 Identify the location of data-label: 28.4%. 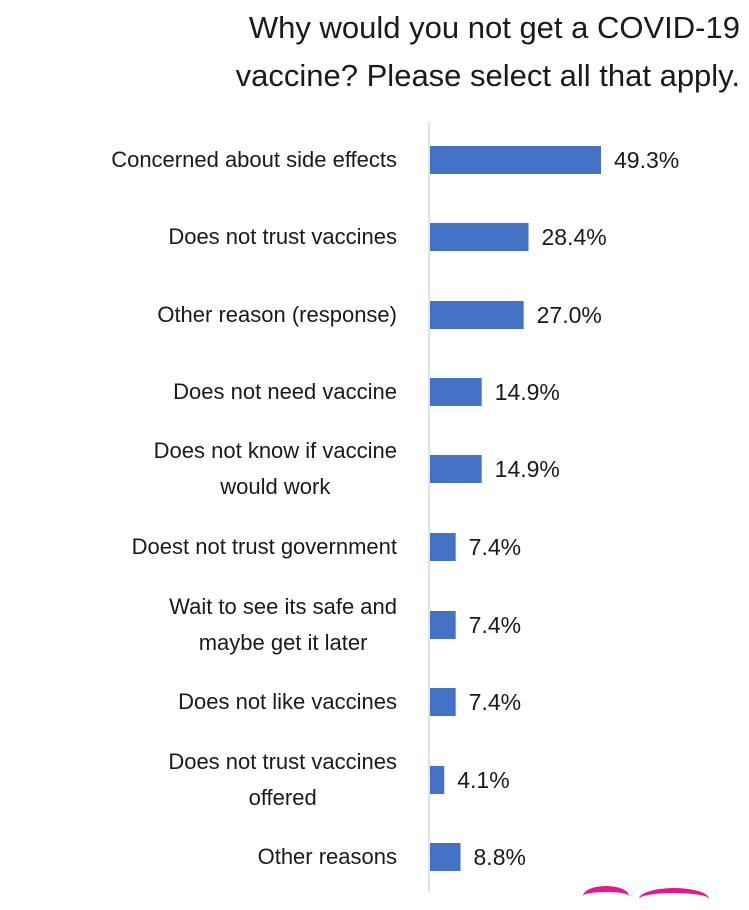
(574, 237).